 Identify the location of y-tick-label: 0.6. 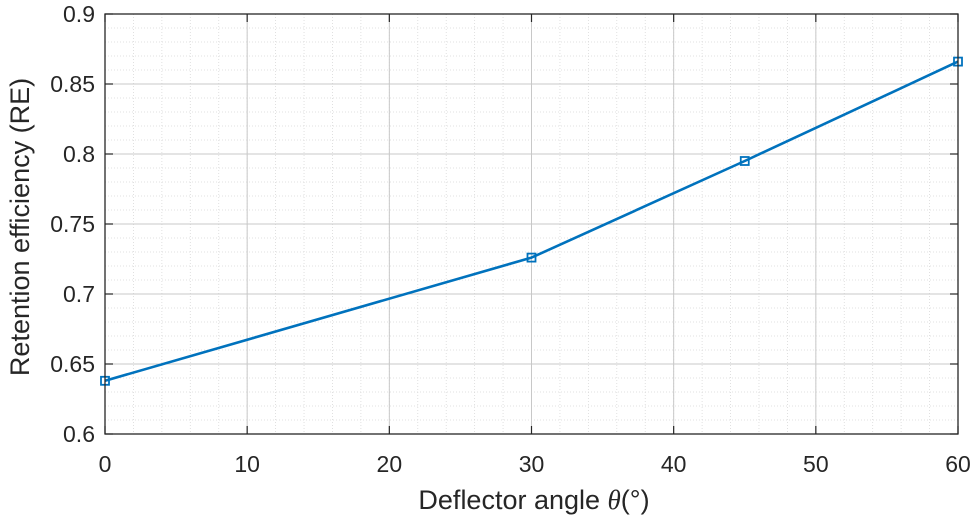
(79, 434).